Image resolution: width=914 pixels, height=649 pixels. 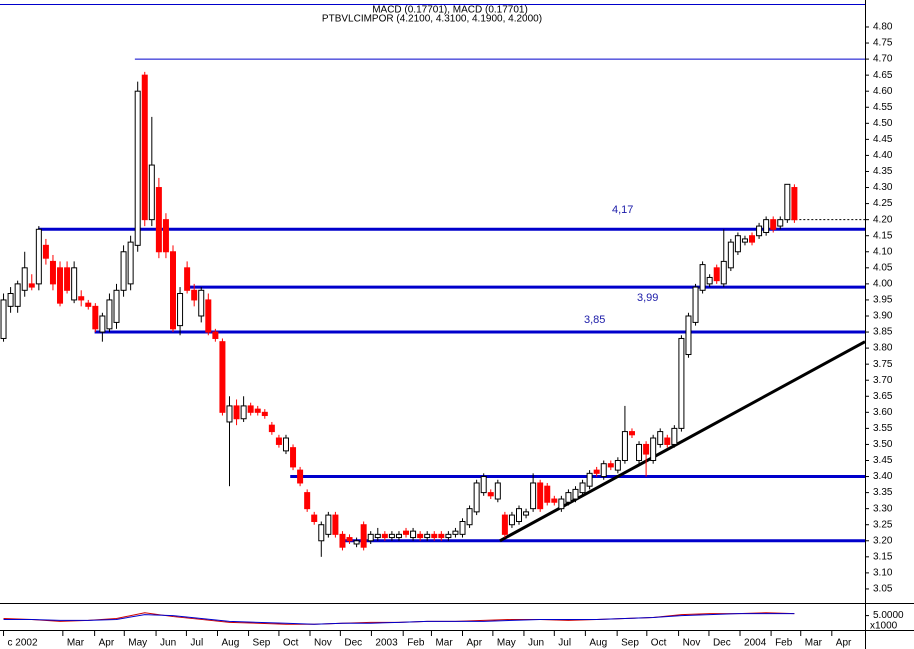 I want to click on y-tick-label: 4.35, so click(x=883, y=171).